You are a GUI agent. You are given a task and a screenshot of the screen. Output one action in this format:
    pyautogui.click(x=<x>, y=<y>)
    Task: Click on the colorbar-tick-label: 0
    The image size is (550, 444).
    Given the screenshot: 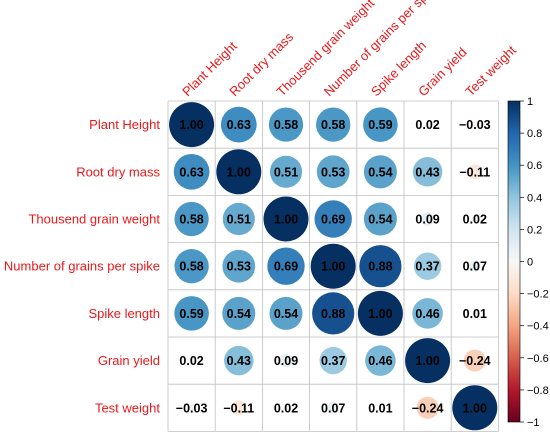 What is the action you would take?
    pyautogui.click(x=530, y=263)
    